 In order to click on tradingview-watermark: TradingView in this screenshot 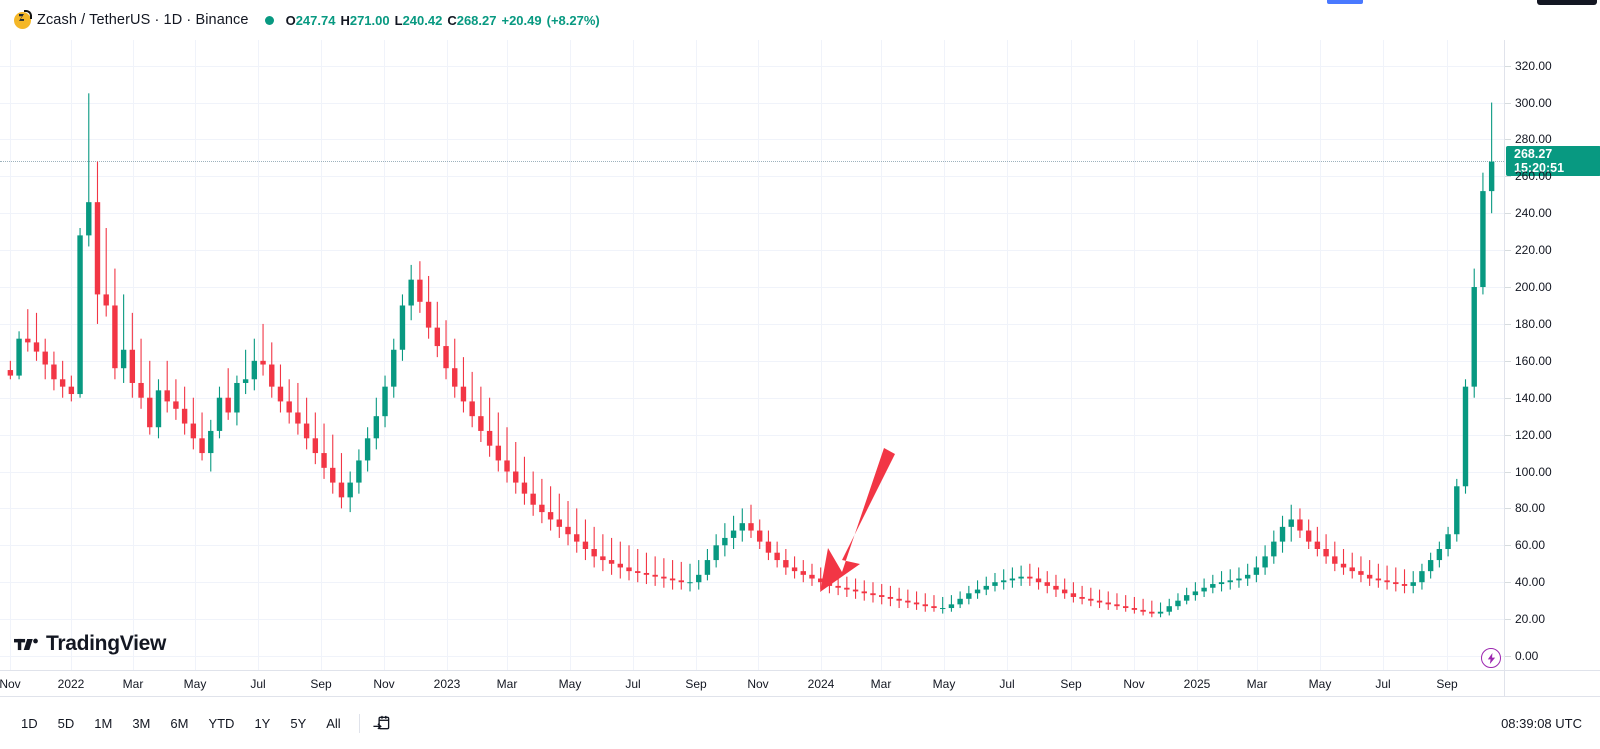, I will do `click(90, 644)`.